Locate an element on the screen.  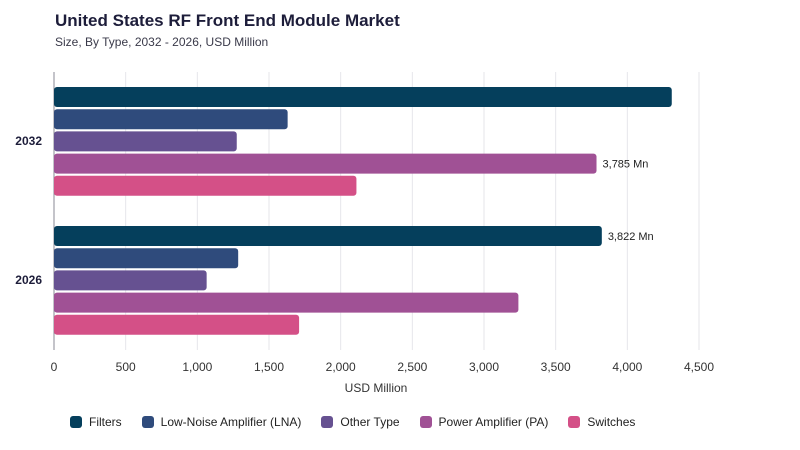
bar-2026-switches is located at coordinates (177, 324).